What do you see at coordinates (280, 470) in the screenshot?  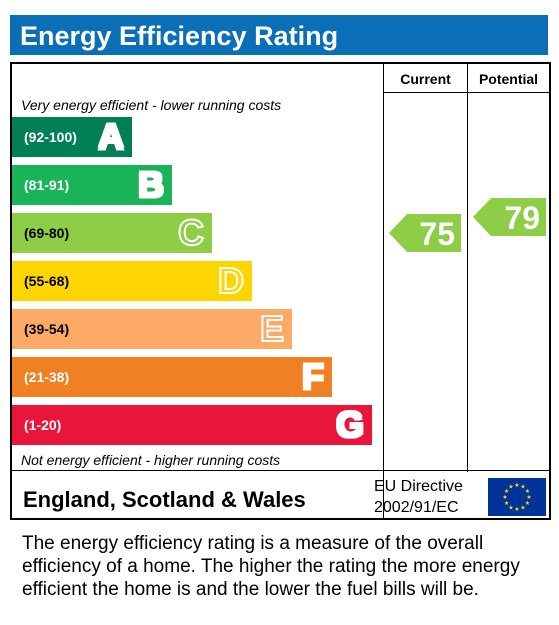 I see `footer-divider` at bounding box center [280, 470].